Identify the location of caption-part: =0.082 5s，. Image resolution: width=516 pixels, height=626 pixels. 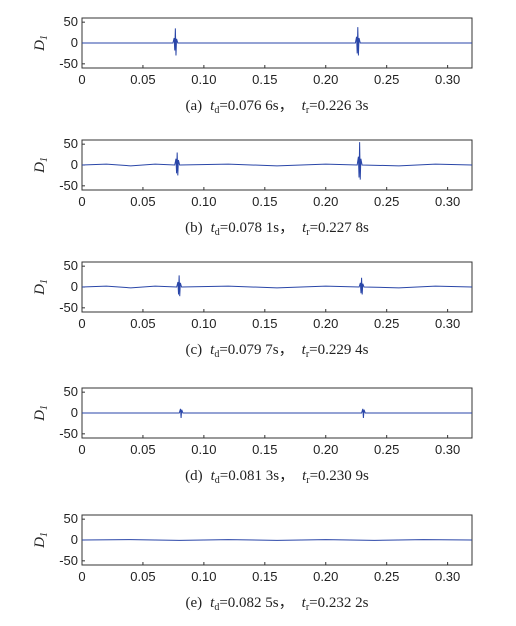
(256, 603).